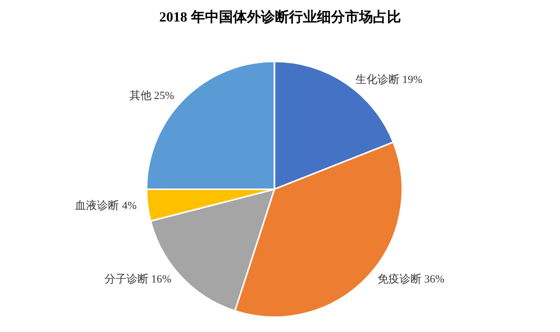 Image resolution: width=560 pixels, height=332 pixels. Describe the element at coordinates (280, 17) in the screenshot. I see `chart-title: 2018 年中国体外诊断行业细分市场占比` at that location.